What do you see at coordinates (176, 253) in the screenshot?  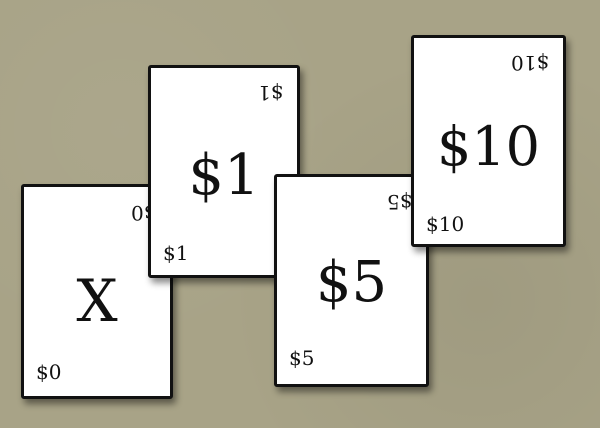 I see `card-corner-label: $1` at bounding box center [176, 253].